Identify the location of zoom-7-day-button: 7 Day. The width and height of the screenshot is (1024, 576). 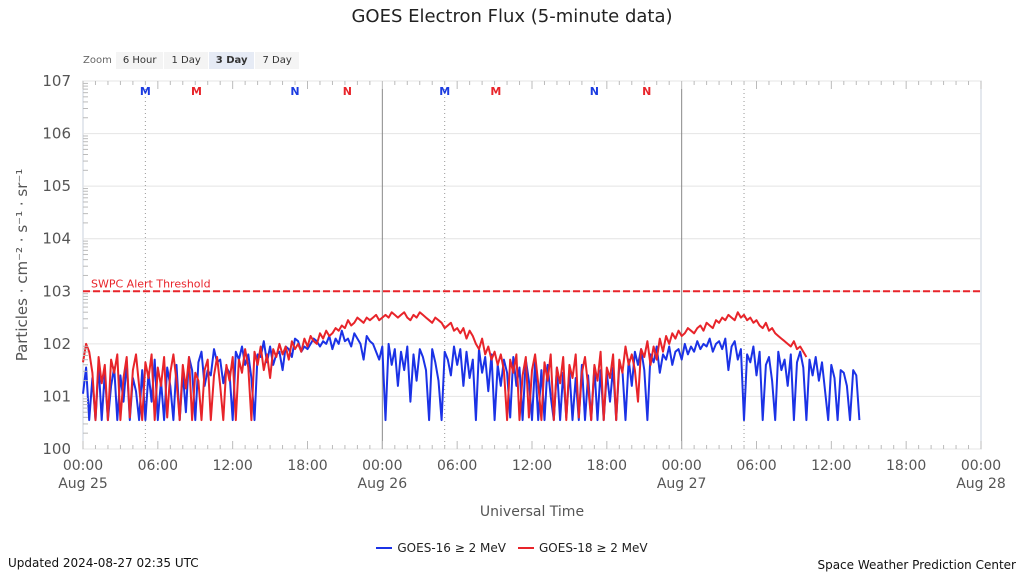
(277, 60).